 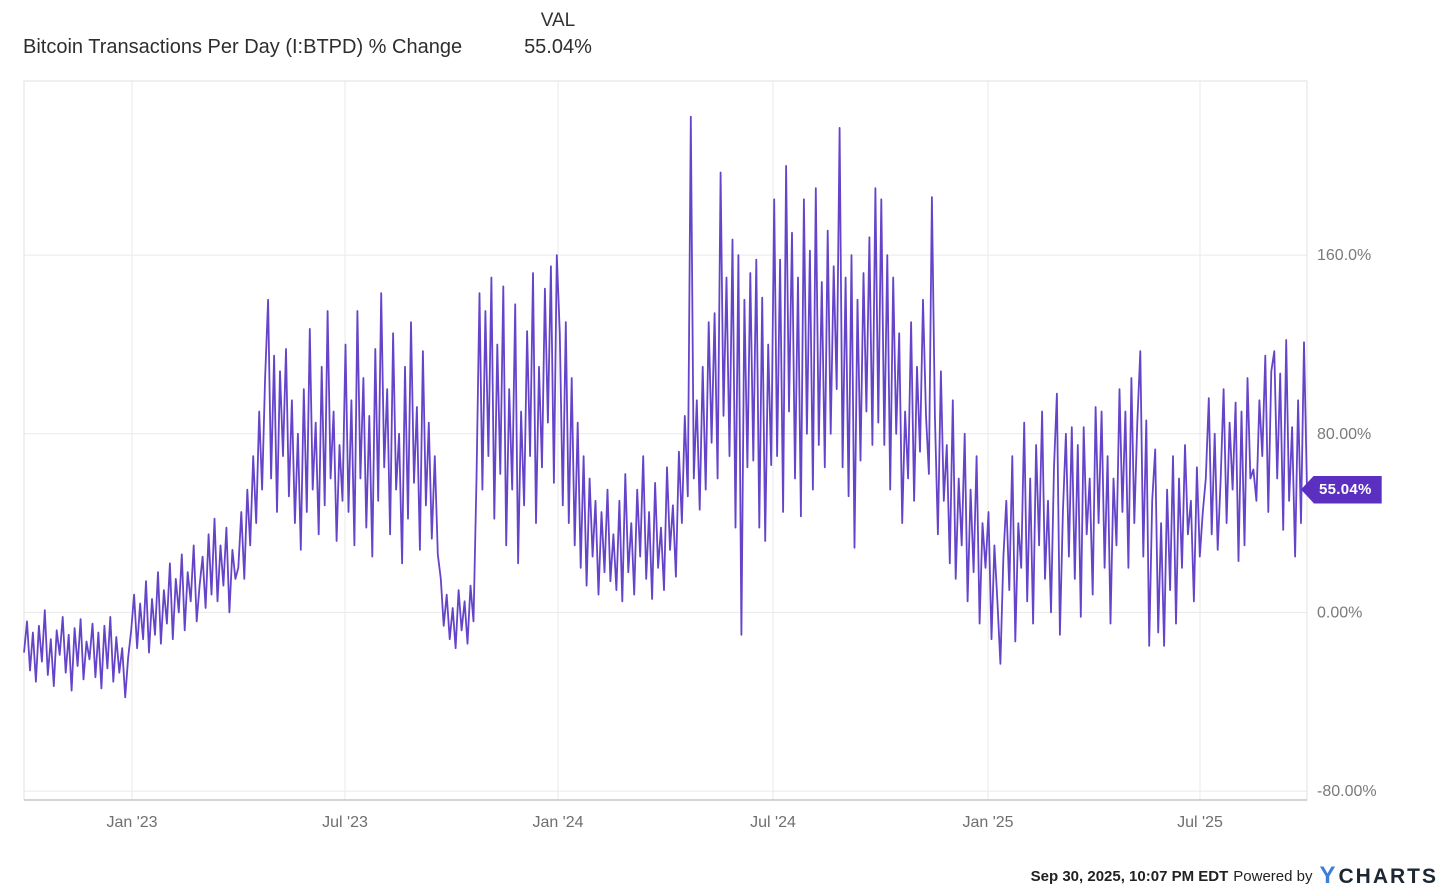 What do you see at coordinates (1347, 791) in the screenshot?
I see `y-tick-label: -80.00%` at bounding box center [1347, 791].